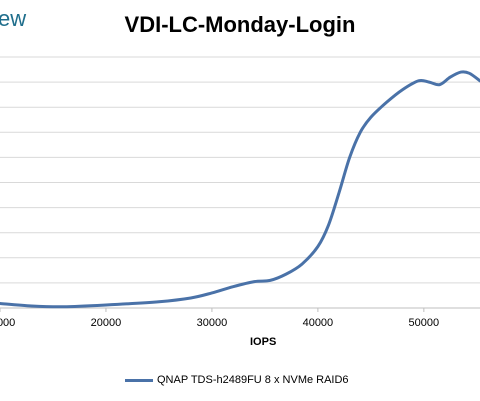  I want to click on x-tick-label: 30000, so click(212, 323).